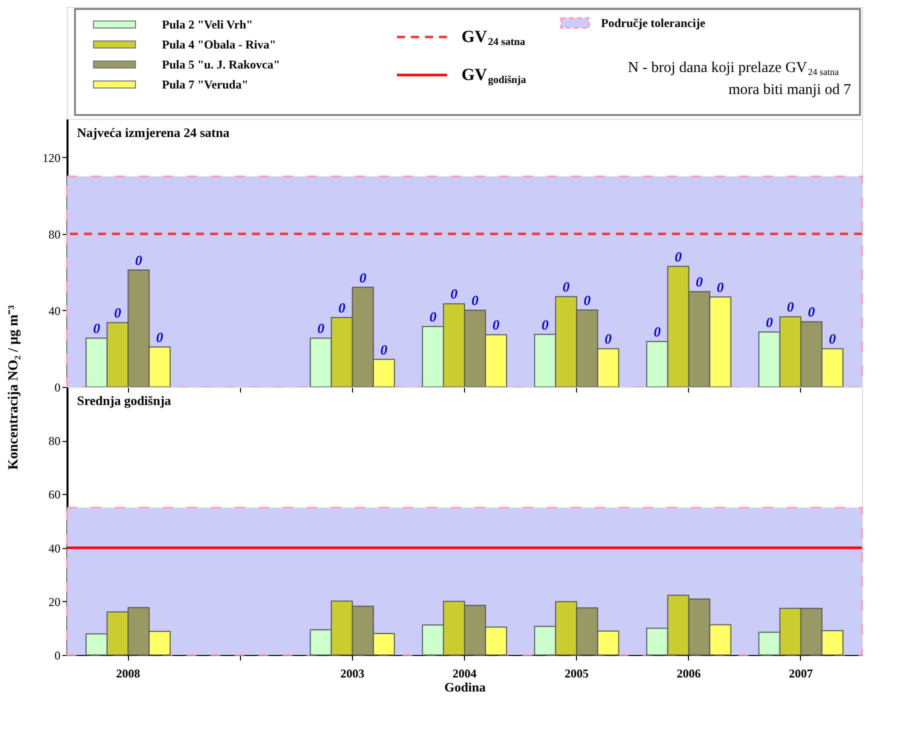  What do you see at coordinates (124, 400) in the screenshot?
I see `chart-title: Srednja godišnja` at bounding box center [124, 400].